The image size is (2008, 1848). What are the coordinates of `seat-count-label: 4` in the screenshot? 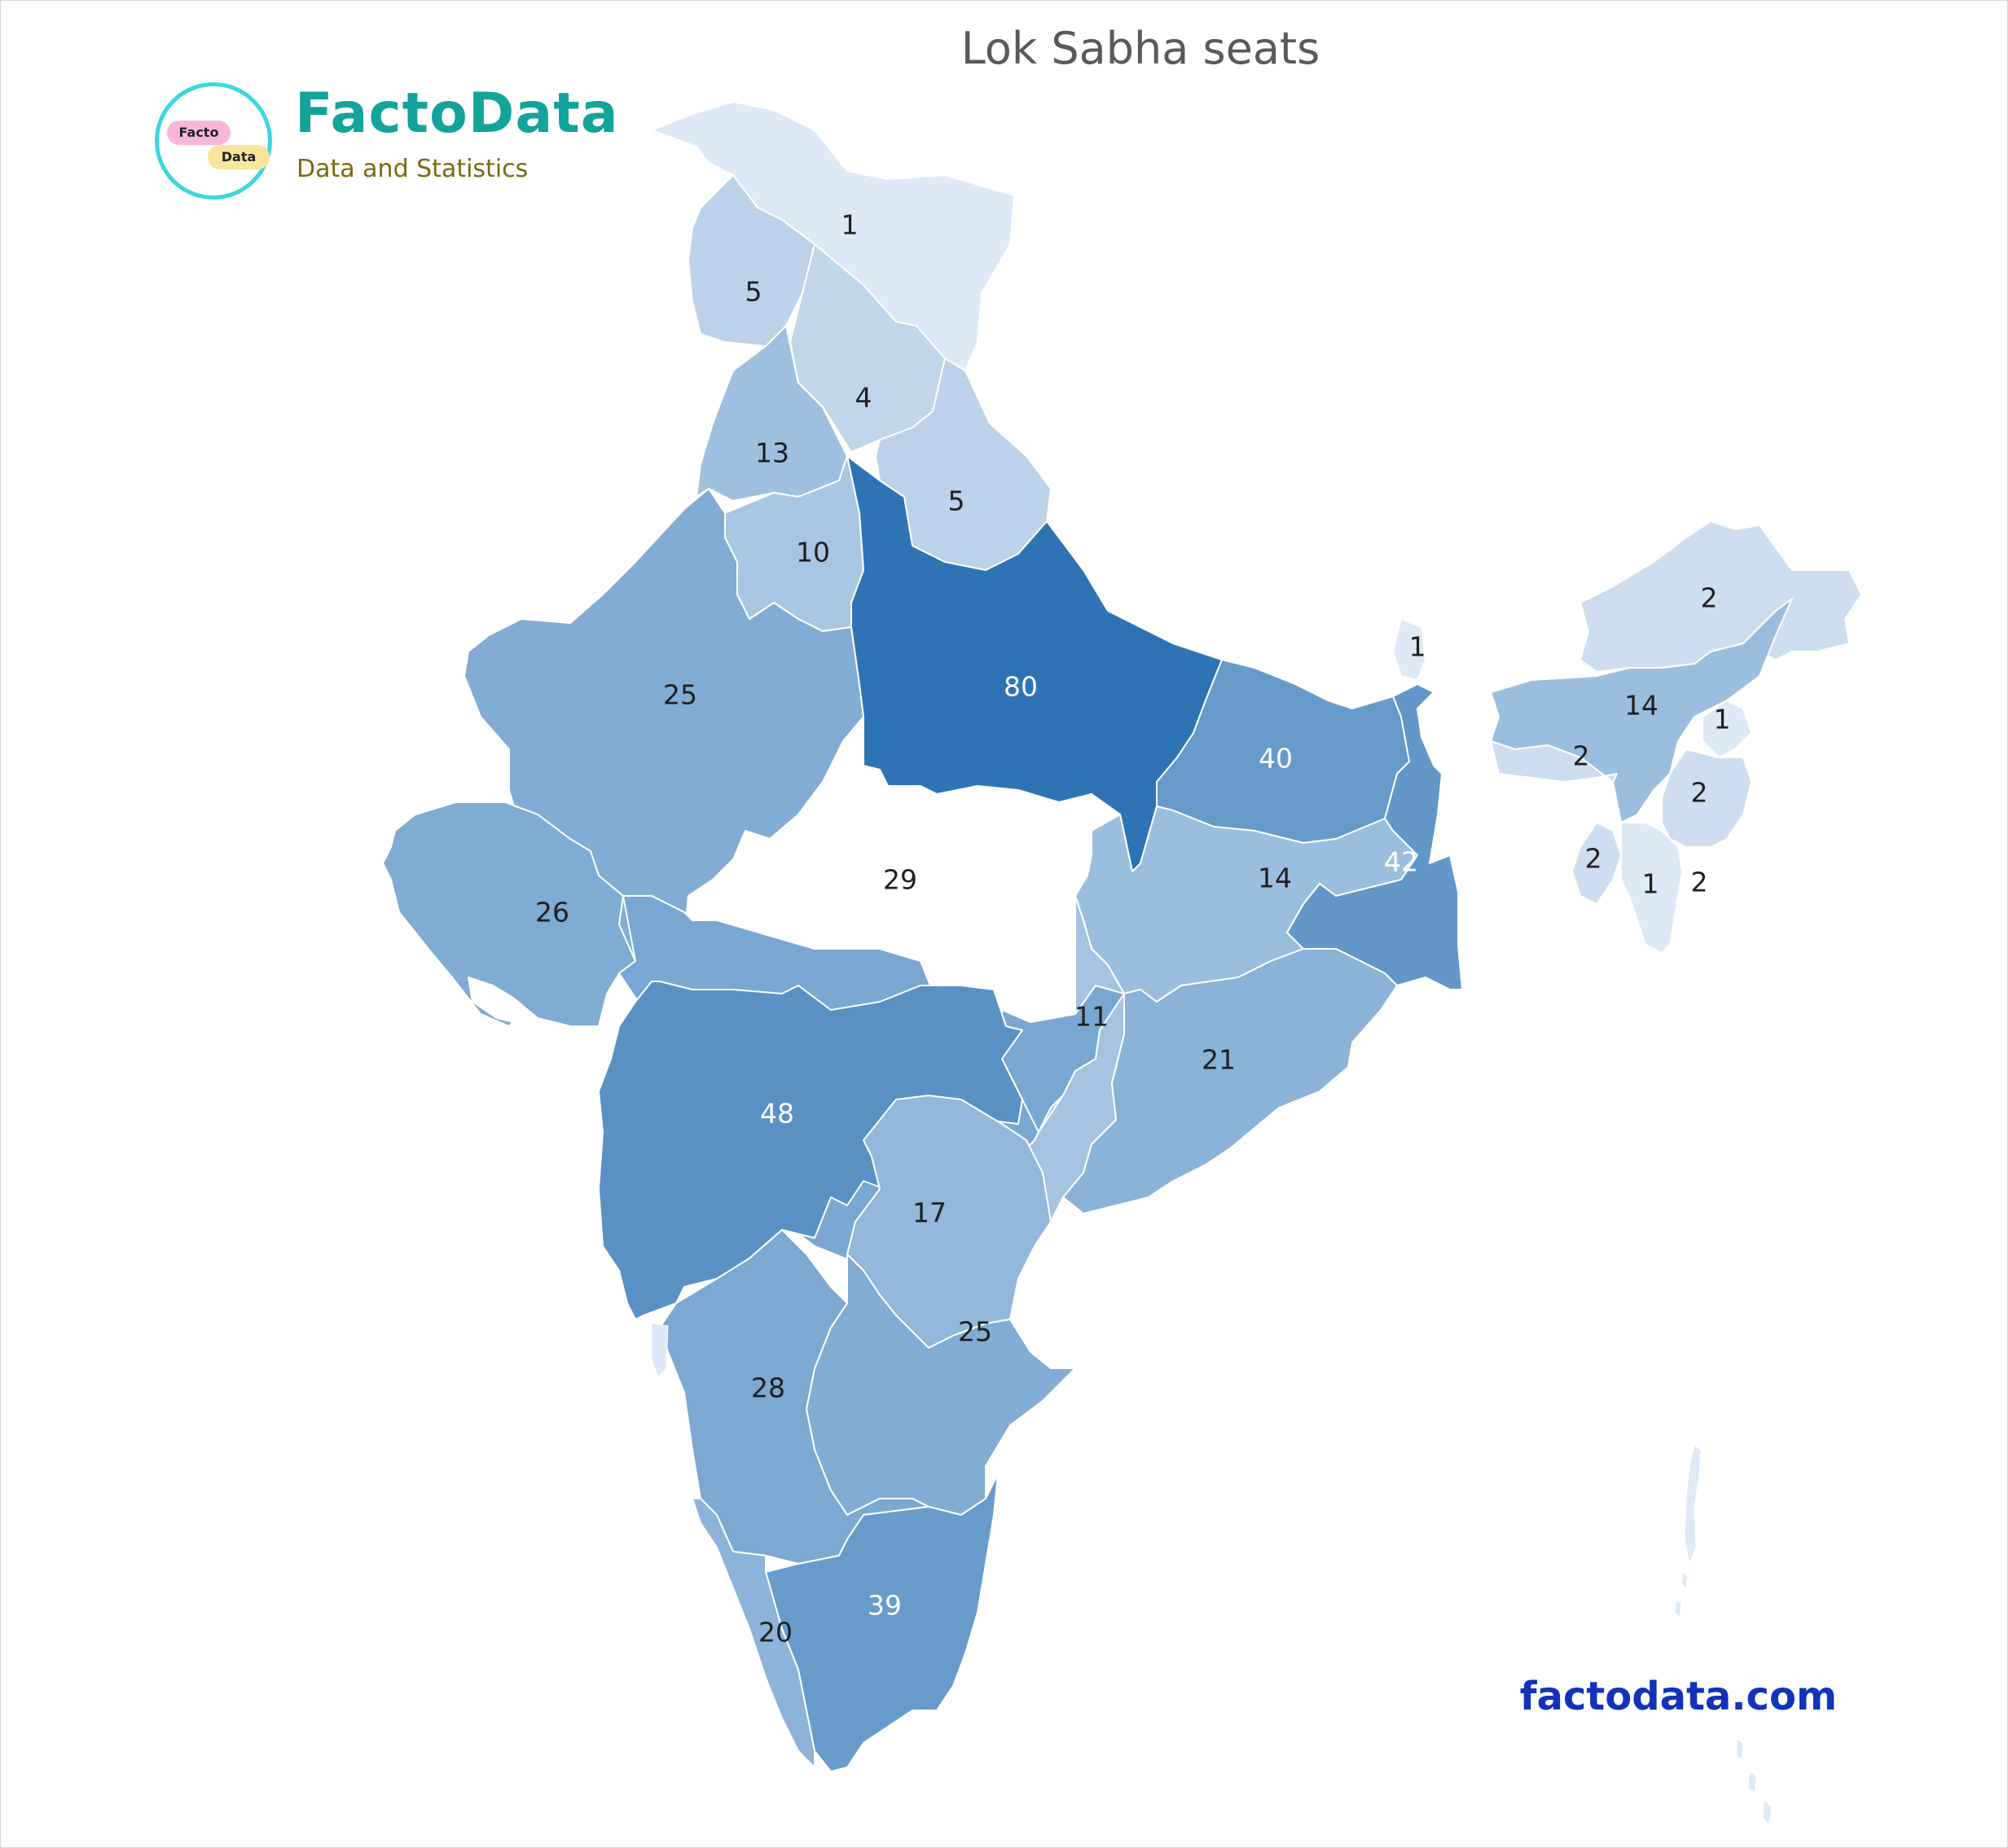 It's located at (863, 398).